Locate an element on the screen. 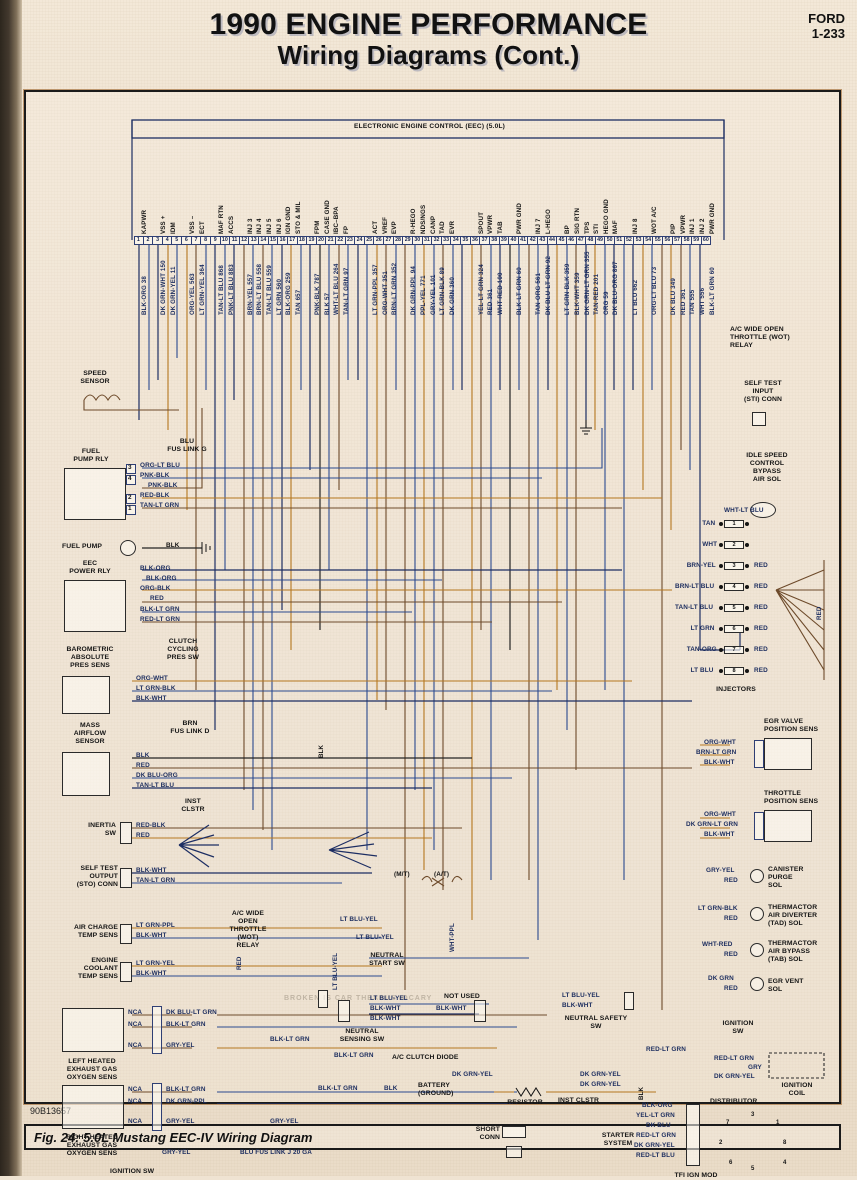 The image size is (857, 1180). eec-pin-50: 50 is located at coordinates (610, 240).